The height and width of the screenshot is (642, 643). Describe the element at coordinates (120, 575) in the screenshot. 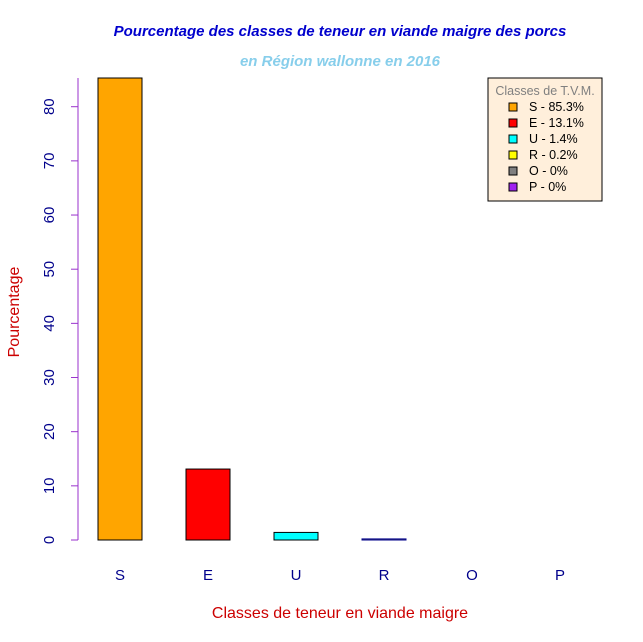

I see `x-tick-label: S` at that location.